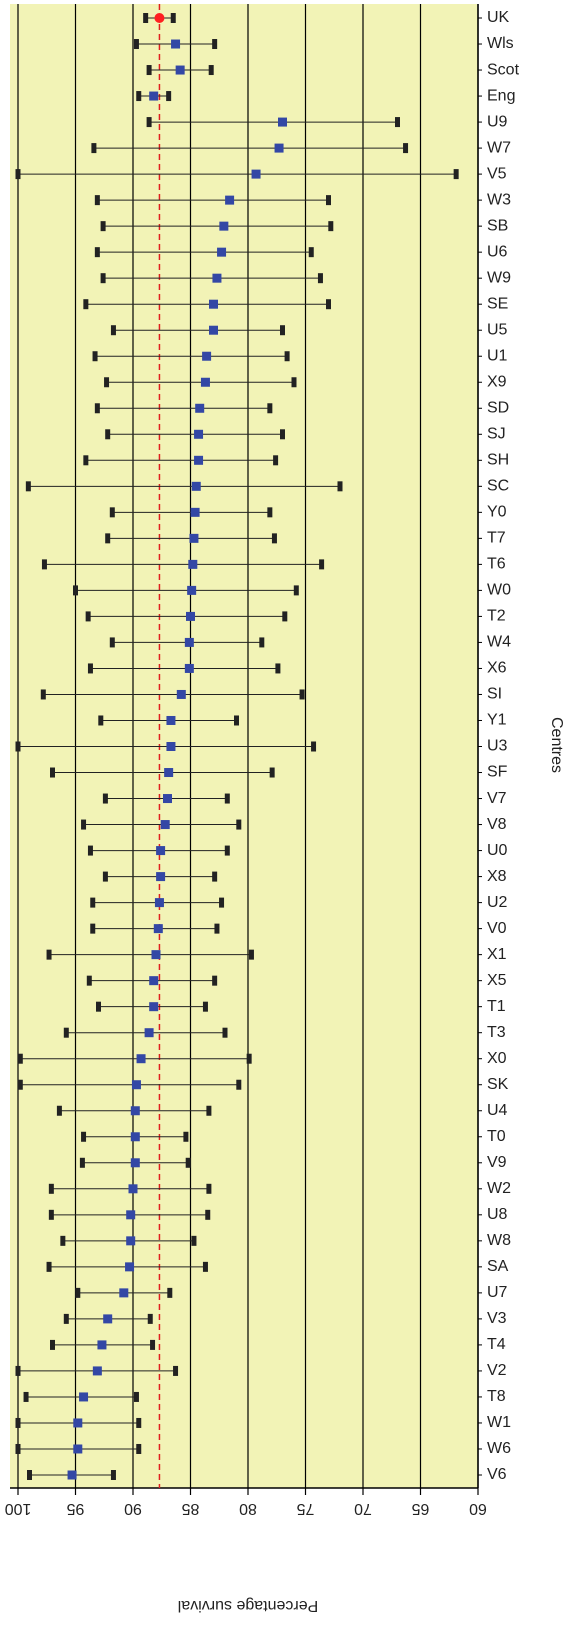 This screenshot has height=1640, width=572. What do you see at coordinates (496, 564) in the screenshot?
I see `y-tick-label: T6` at bounding box center [496, 564].